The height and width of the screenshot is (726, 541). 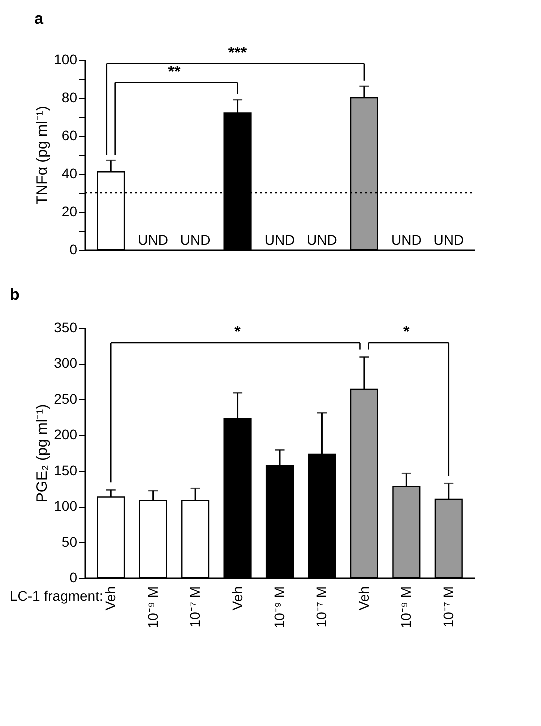 What do you see at coordinates (15, 295) in the screenshot?
I see `chart-title: b` at bounding box center [15, 295].